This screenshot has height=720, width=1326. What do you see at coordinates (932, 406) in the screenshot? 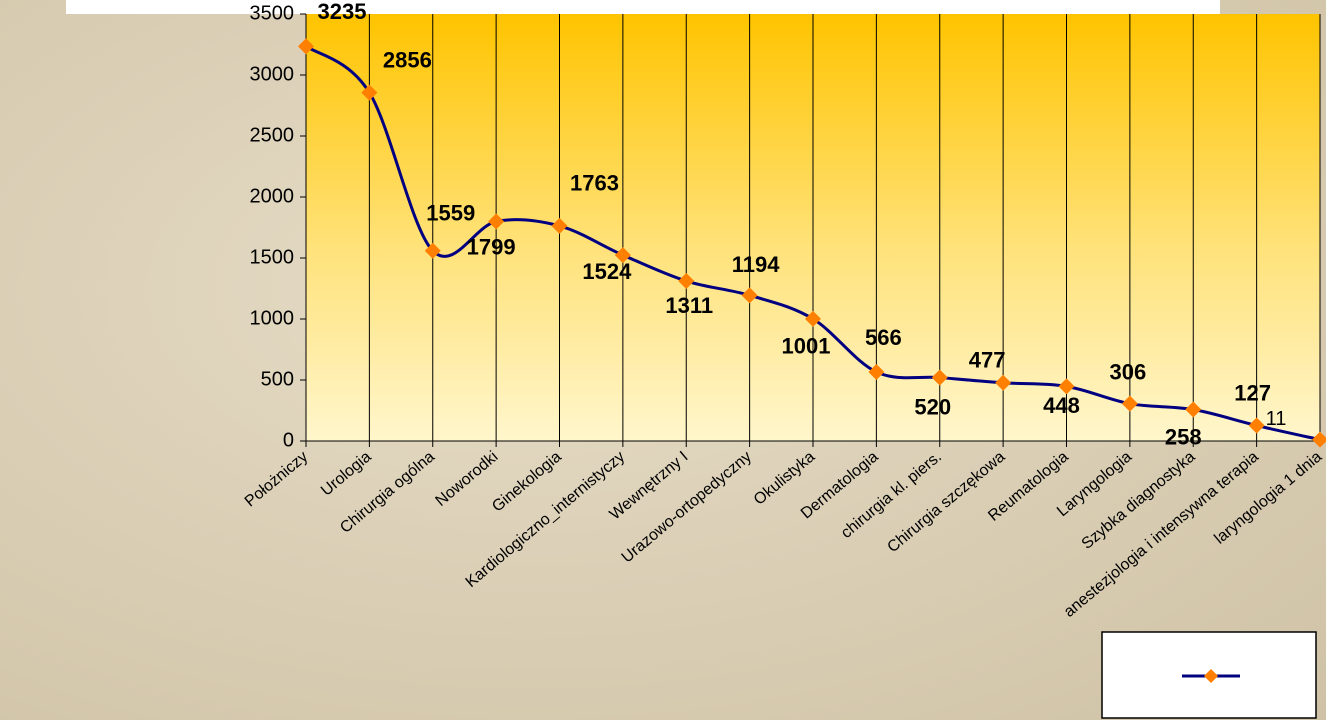
I see `data-label: 520` at bounding box center [932, 406].